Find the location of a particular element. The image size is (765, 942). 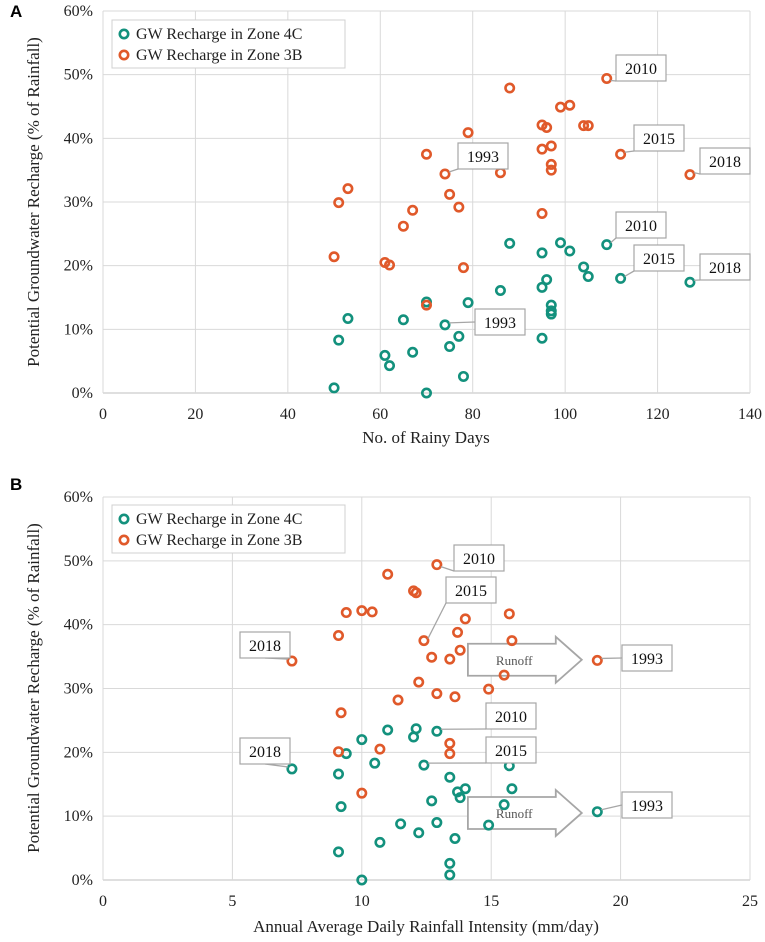

a-legend-label: GW Recharge in Zone 4C is located at coordinates (219, 34).